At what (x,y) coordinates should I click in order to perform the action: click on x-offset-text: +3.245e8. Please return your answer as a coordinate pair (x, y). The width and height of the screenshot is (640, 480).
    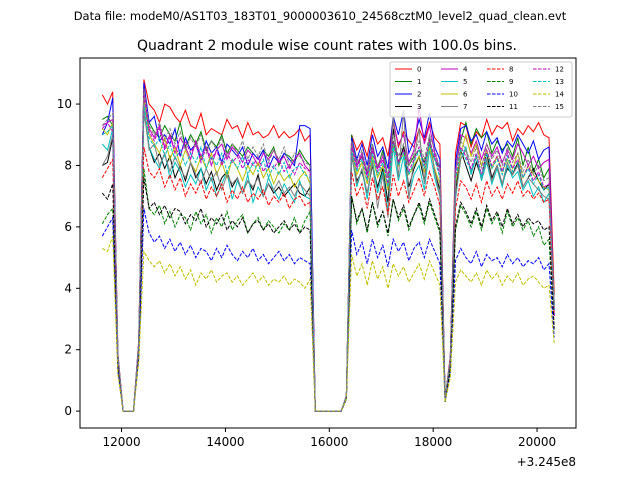
    Looking at the image, I should click on (546, 462).